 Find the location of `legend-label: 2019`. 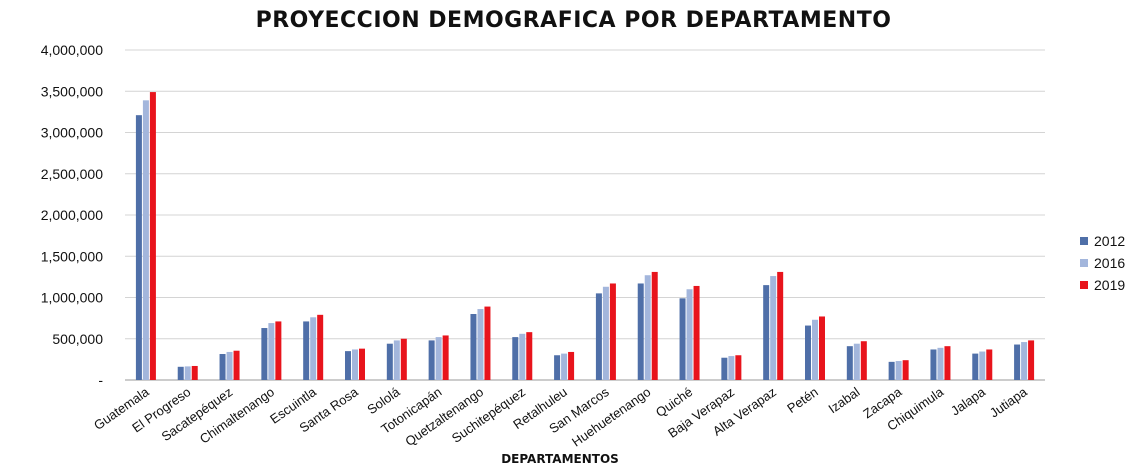

legend-label: 2019 is located at coordinates (1110, 285).